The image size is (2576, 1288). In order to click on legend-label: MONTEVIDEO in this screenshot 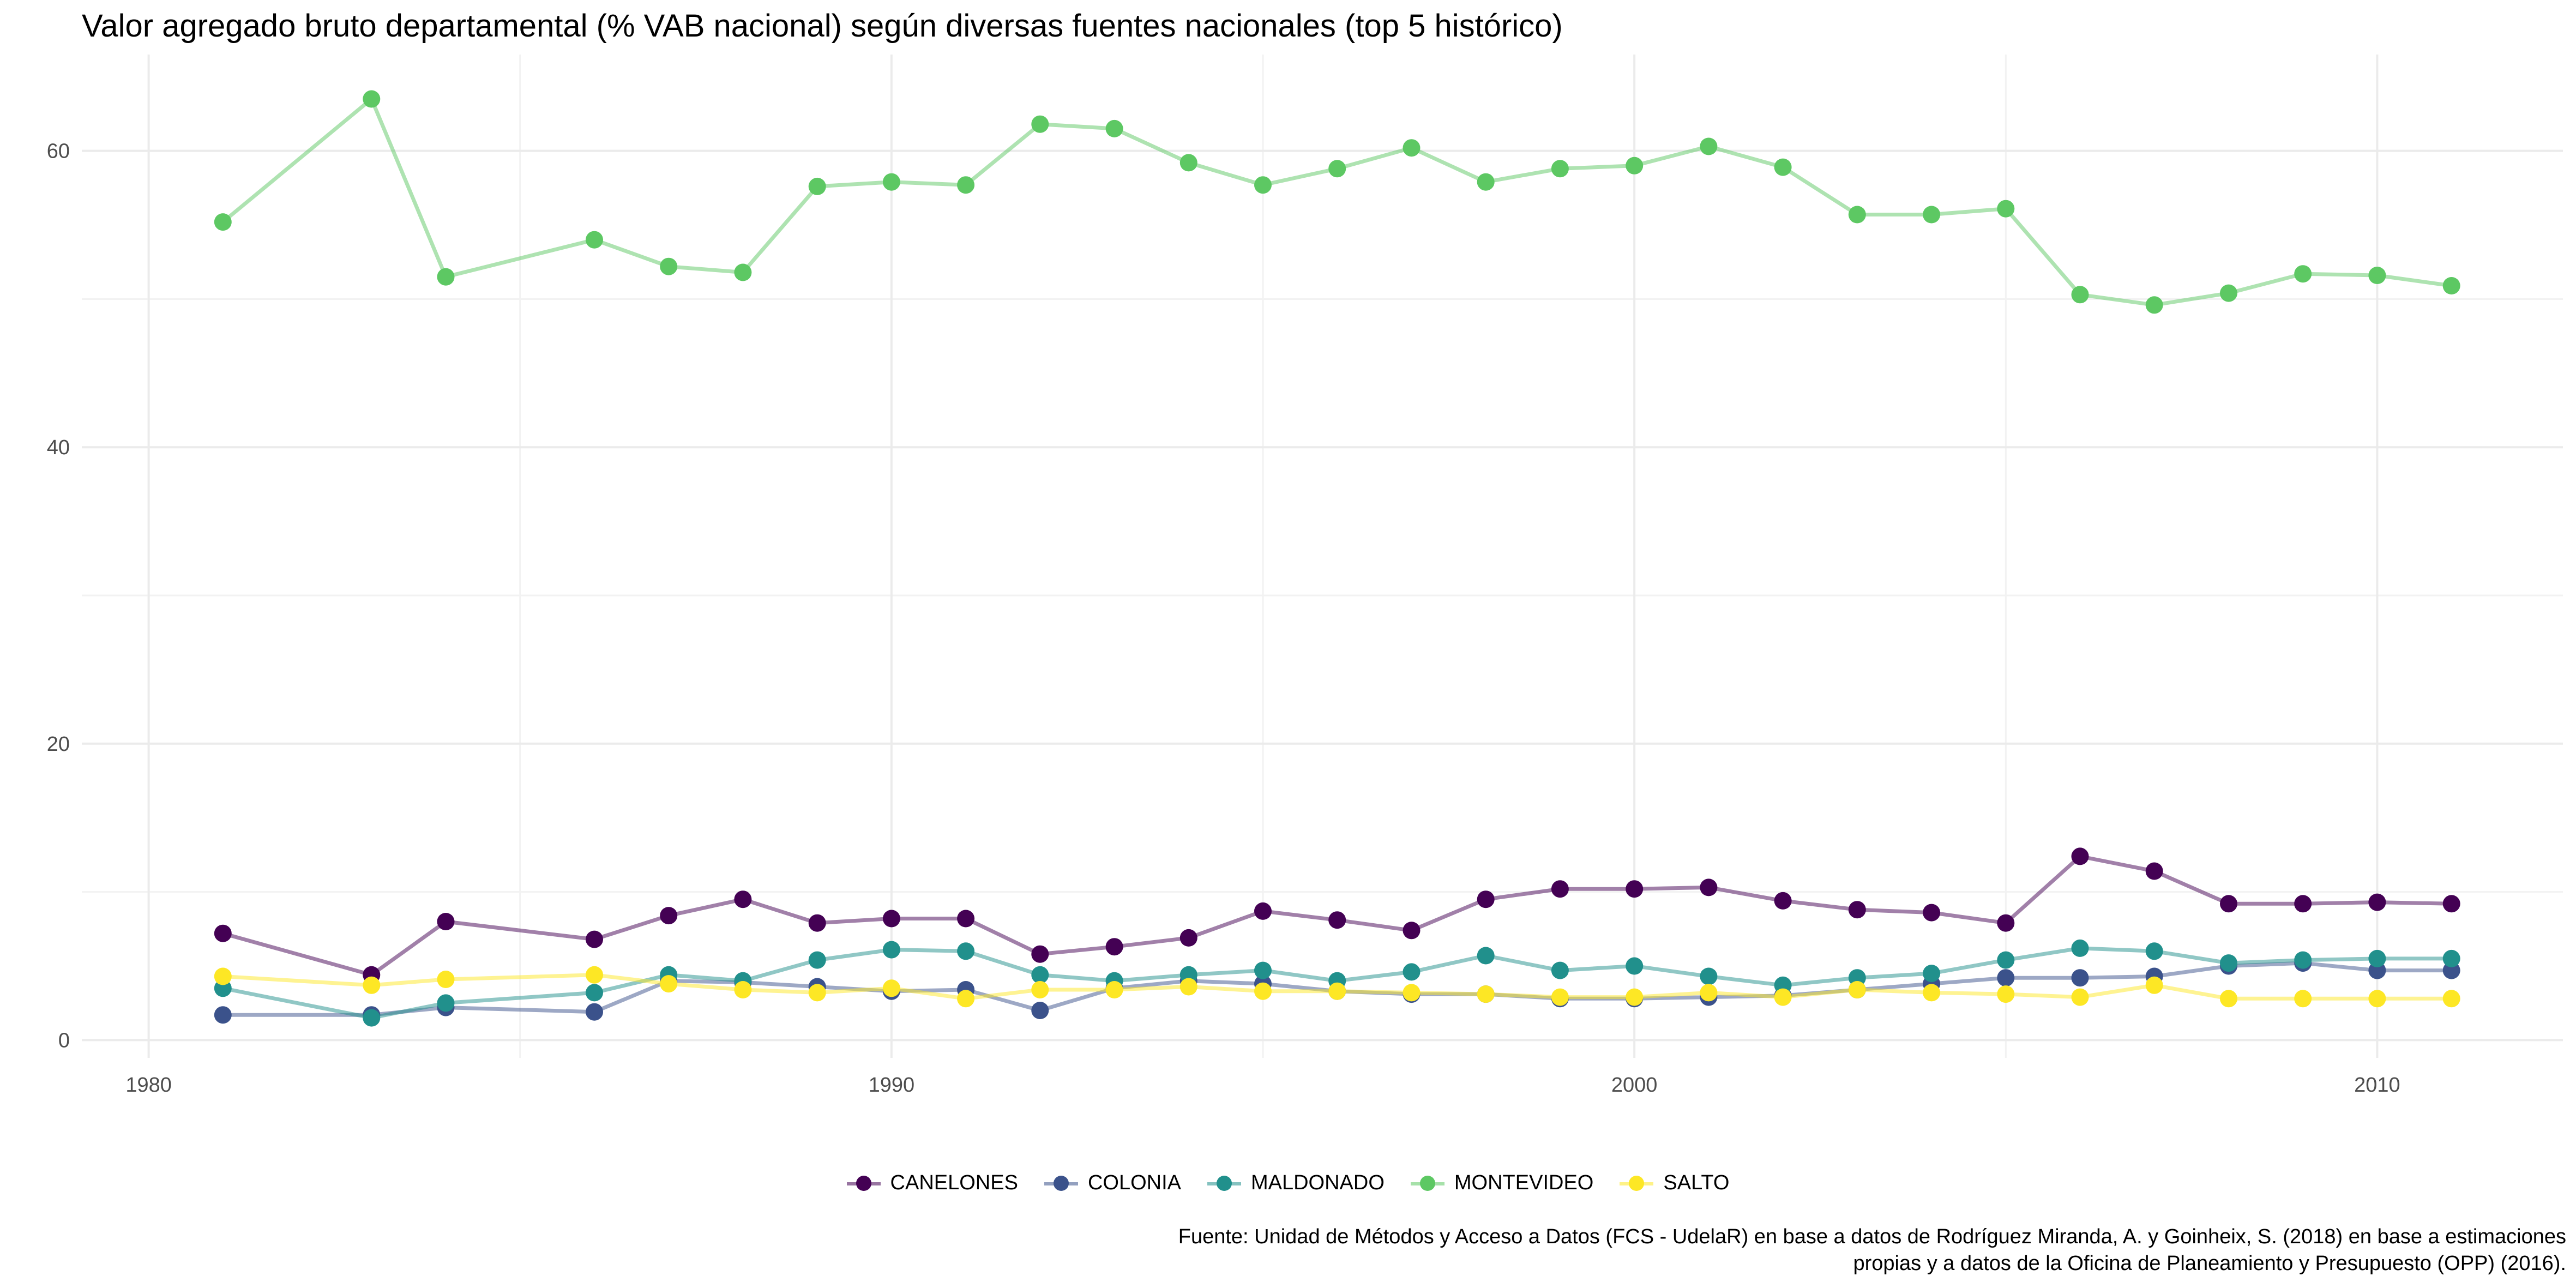, I will do `click(1524, 1182)`.